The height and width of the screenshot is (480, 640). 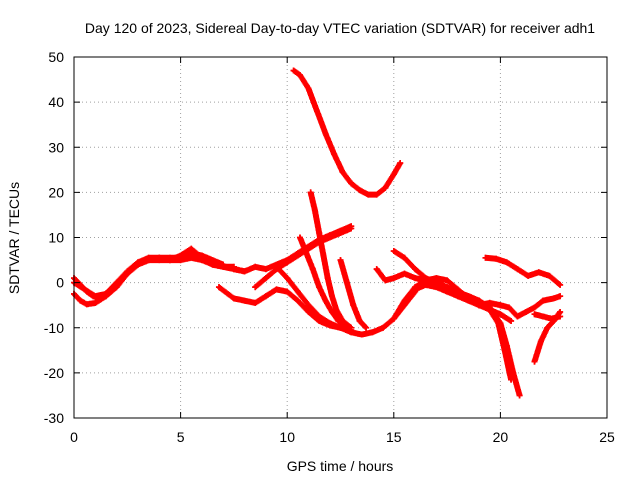 What do you see at coordinates (607, 437) in the screenshot?
I see `x-tick-label: 25` at bounding box center [607, 437].